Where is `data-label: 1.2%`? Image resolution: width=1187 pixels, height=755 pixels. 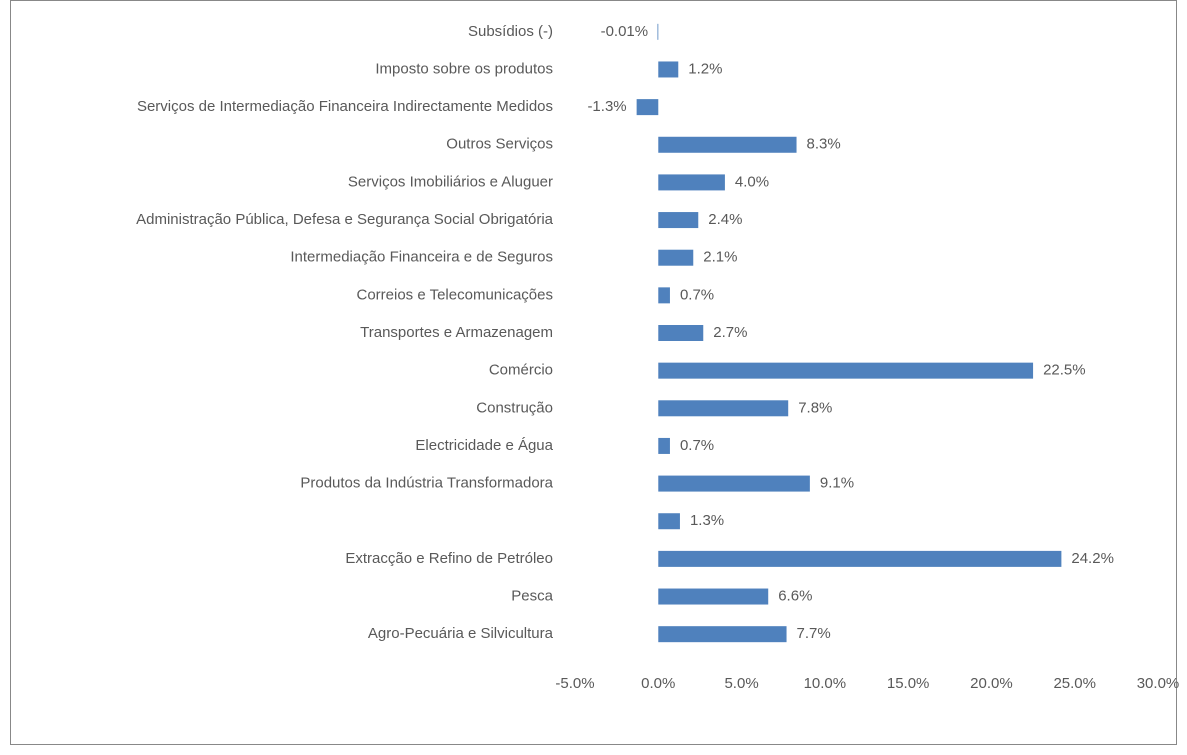 data-label: 1.2% is located at coordinates (705, 68).